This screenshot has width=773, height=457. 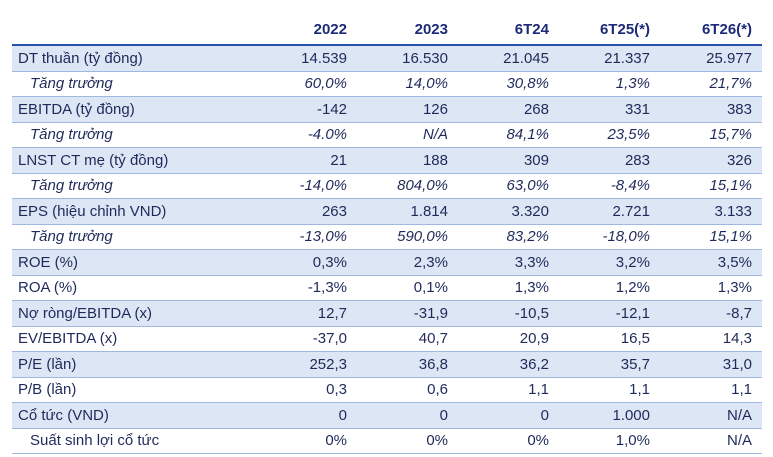 What do you see at coordinates (306, 262) in the screenshot?
I see `value-cell: 0,3%` at bounding box center [306, 262].